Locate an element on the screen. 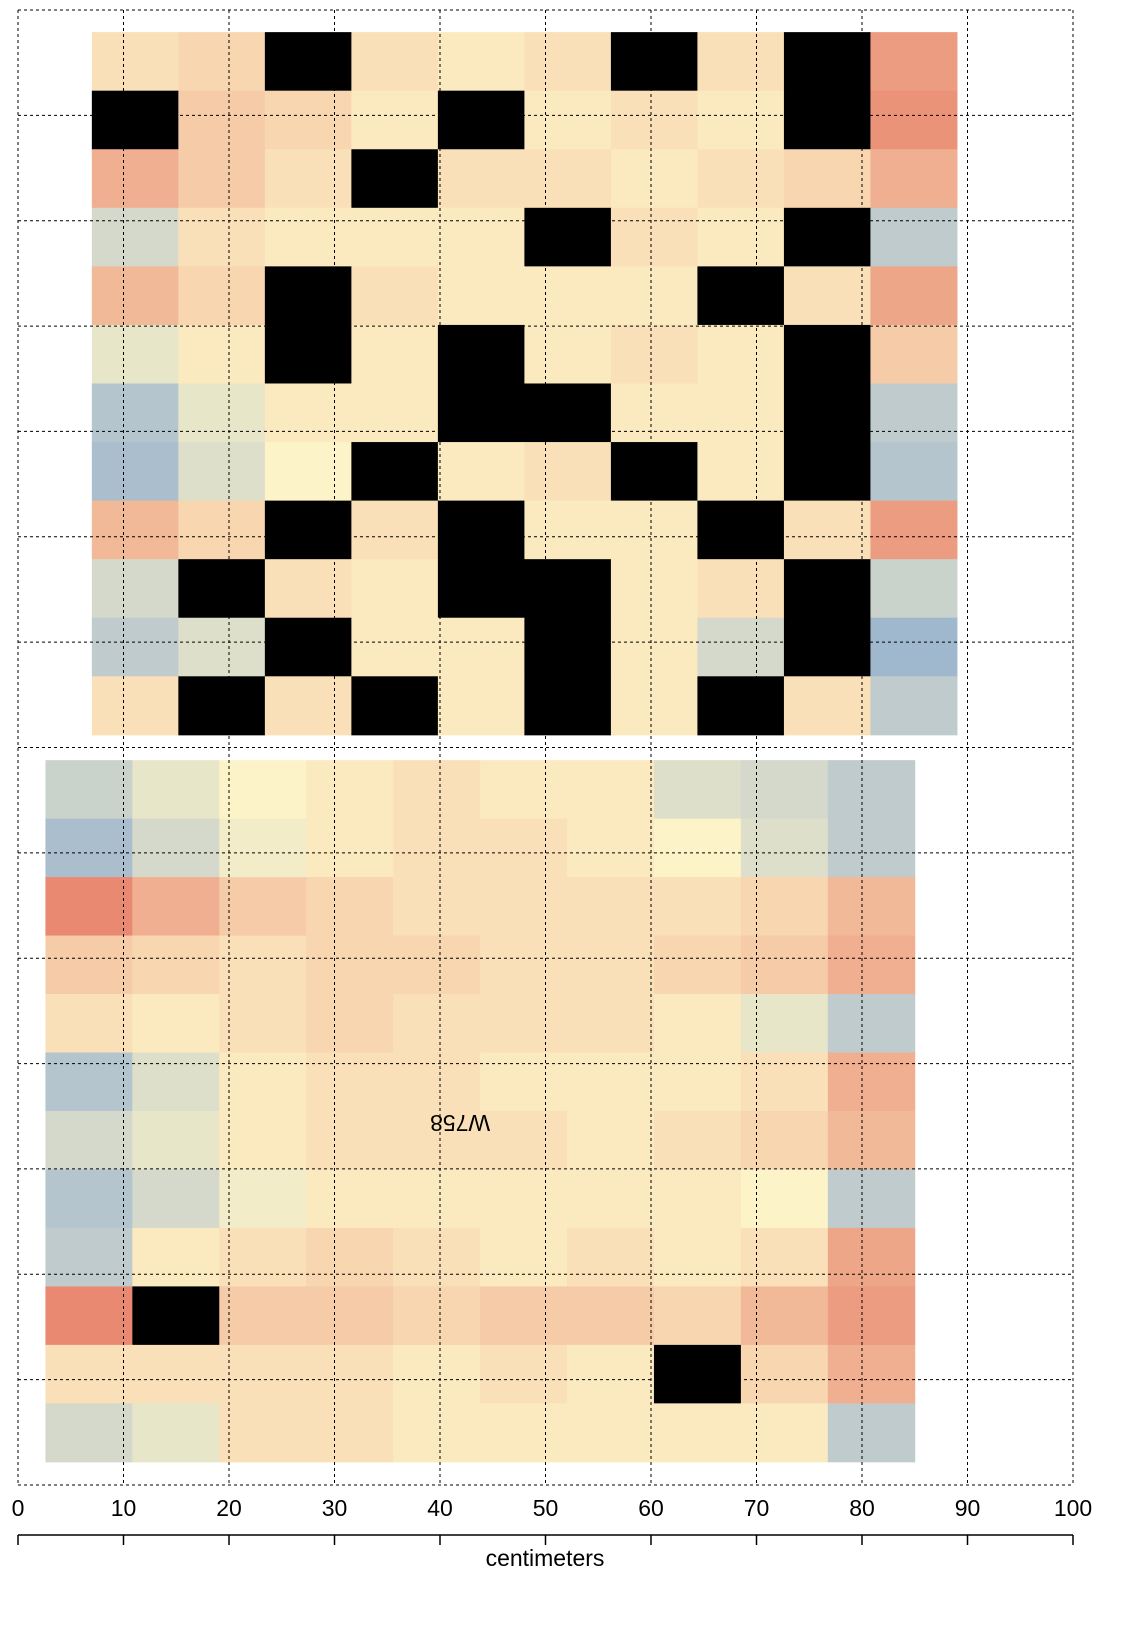 Image resolution: width=1141 pixels, height=1627 pixels. x-tick-label: 10 is located at coordinates (124, 1508).